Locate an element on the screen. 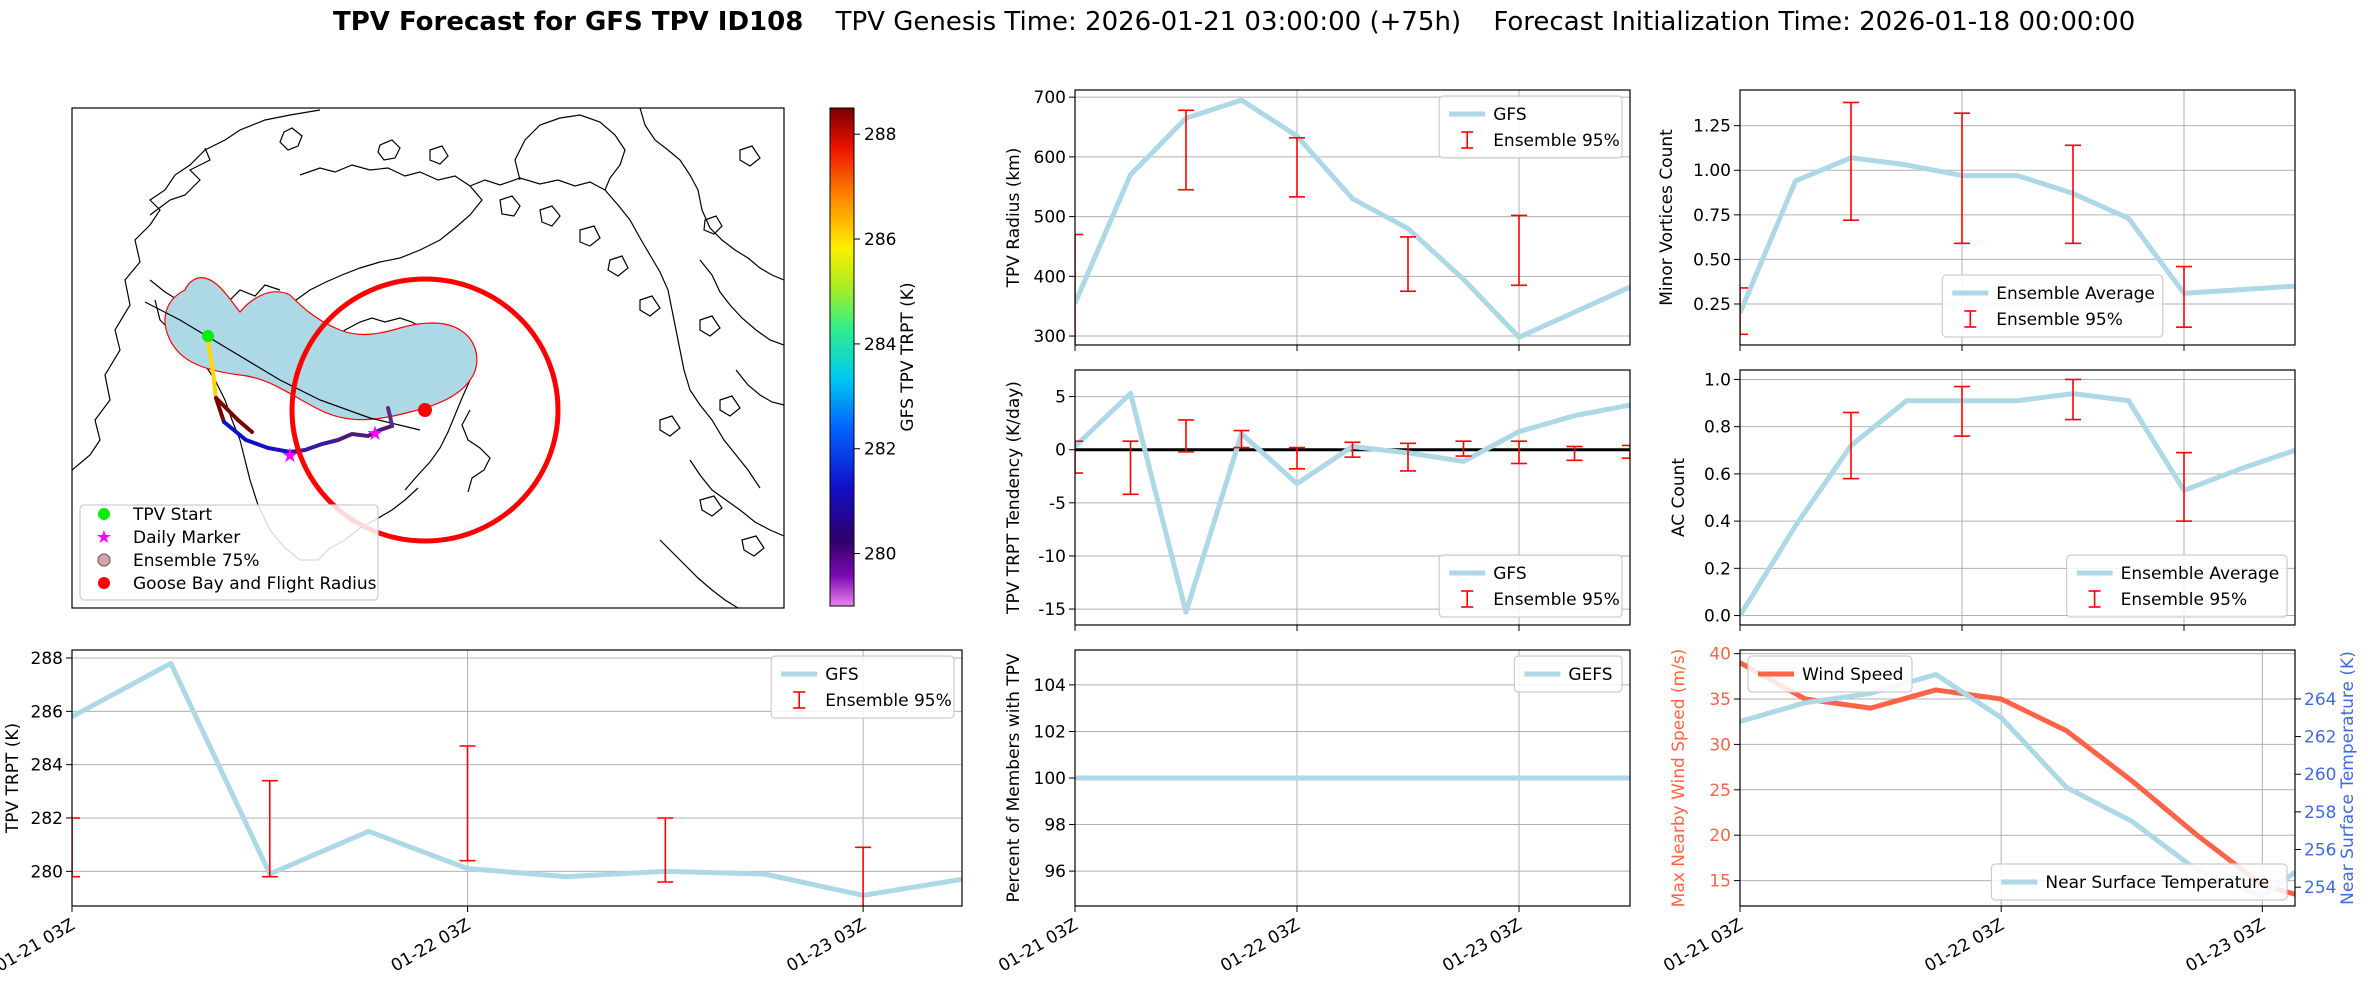  reference-track is located at coordinates (282, 366).